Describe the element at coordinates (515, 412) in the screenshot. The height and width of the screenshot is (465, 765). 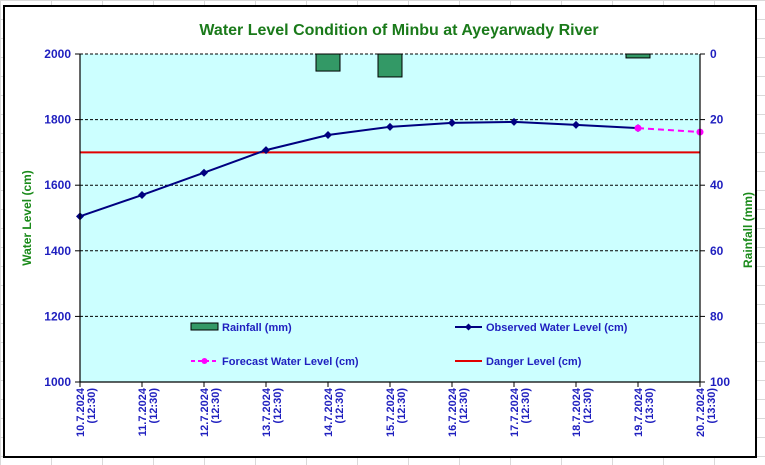
I see `x-tick-label-date: 17.7.2024` at that location.